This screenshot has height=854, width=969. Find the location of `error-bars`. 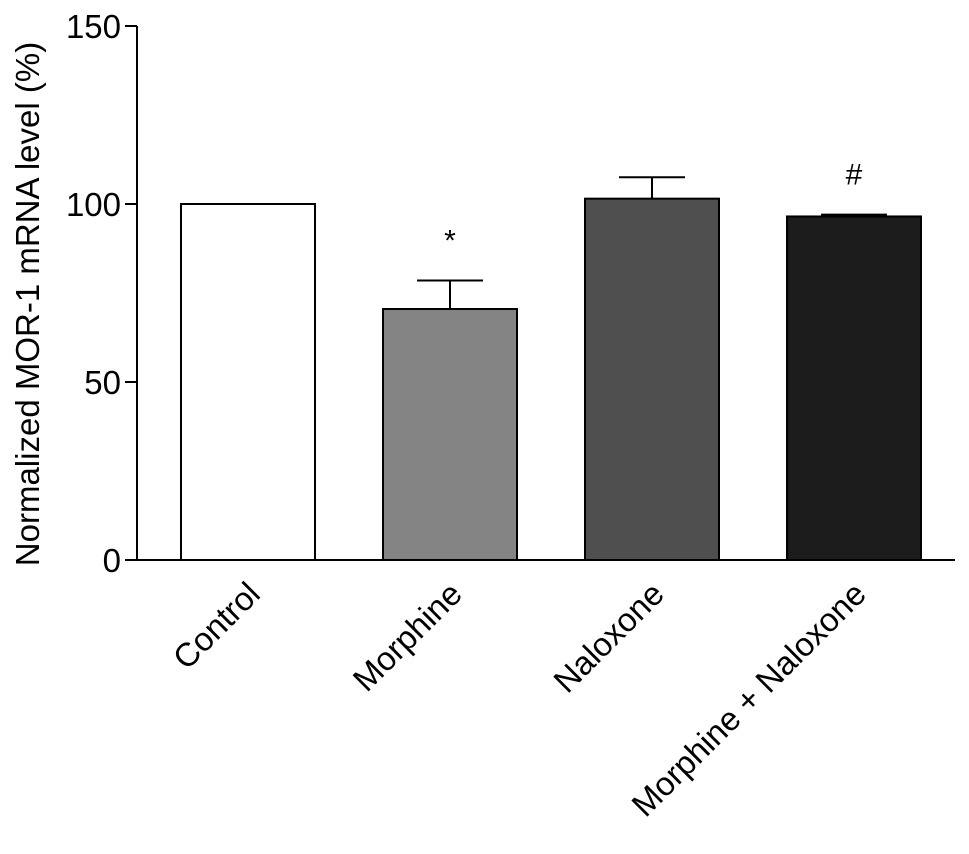

error-bars is located at coordinates (652, 243).